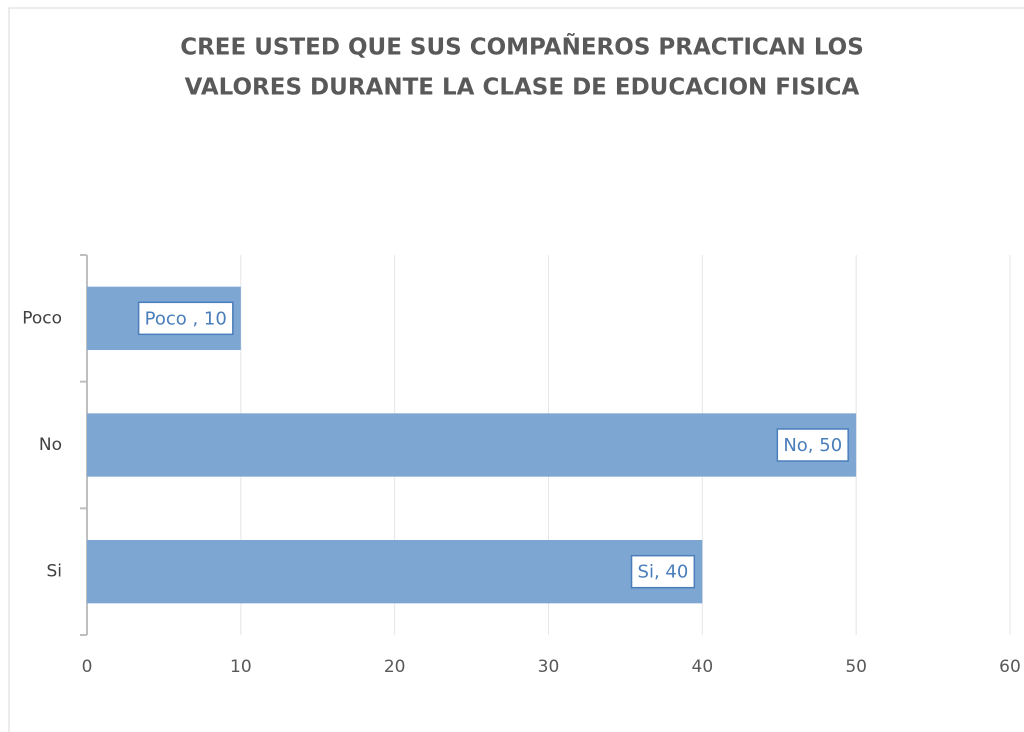 The width and height of the screenshot is (1024, 732). I want to click on data-label: No, 50, so click(812, 445).